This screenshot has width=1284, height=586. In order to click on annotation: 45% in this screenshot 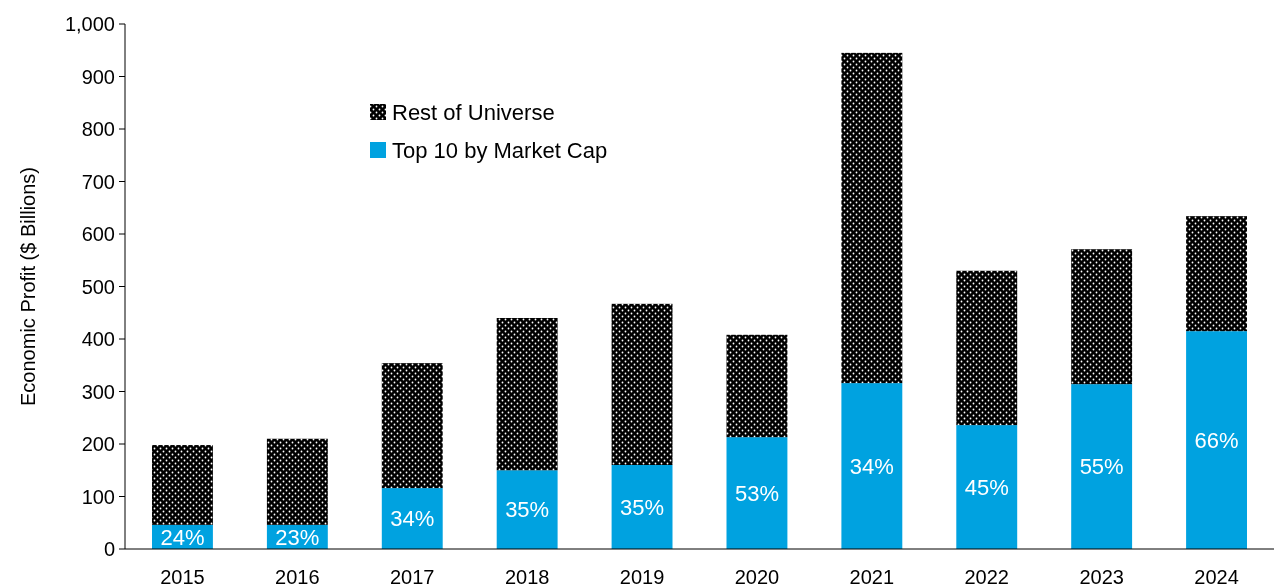, I will do `click(986, 487)`.